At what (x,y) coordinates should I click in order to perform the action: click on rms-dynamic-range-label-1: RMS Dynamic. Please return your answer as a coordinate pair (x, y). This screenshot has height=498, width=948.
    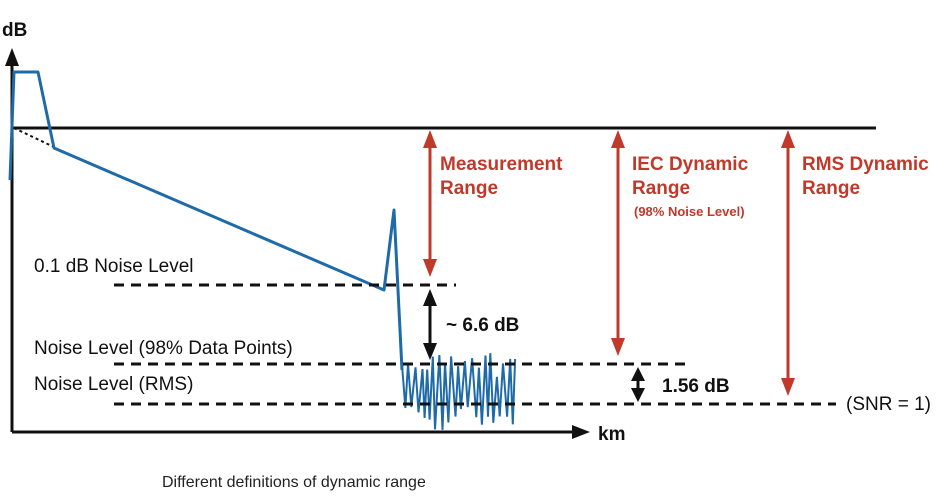
    Looking at the image, I should click on (865, 164).